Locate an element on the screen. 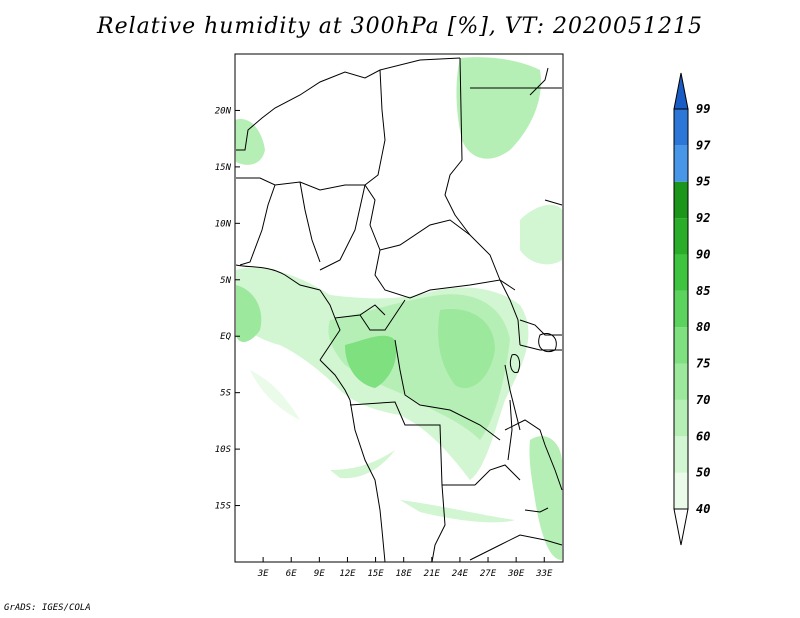 This screenshot has height=618, width=800. lat-tick-label: 5S is located at coordinates (225, 394).